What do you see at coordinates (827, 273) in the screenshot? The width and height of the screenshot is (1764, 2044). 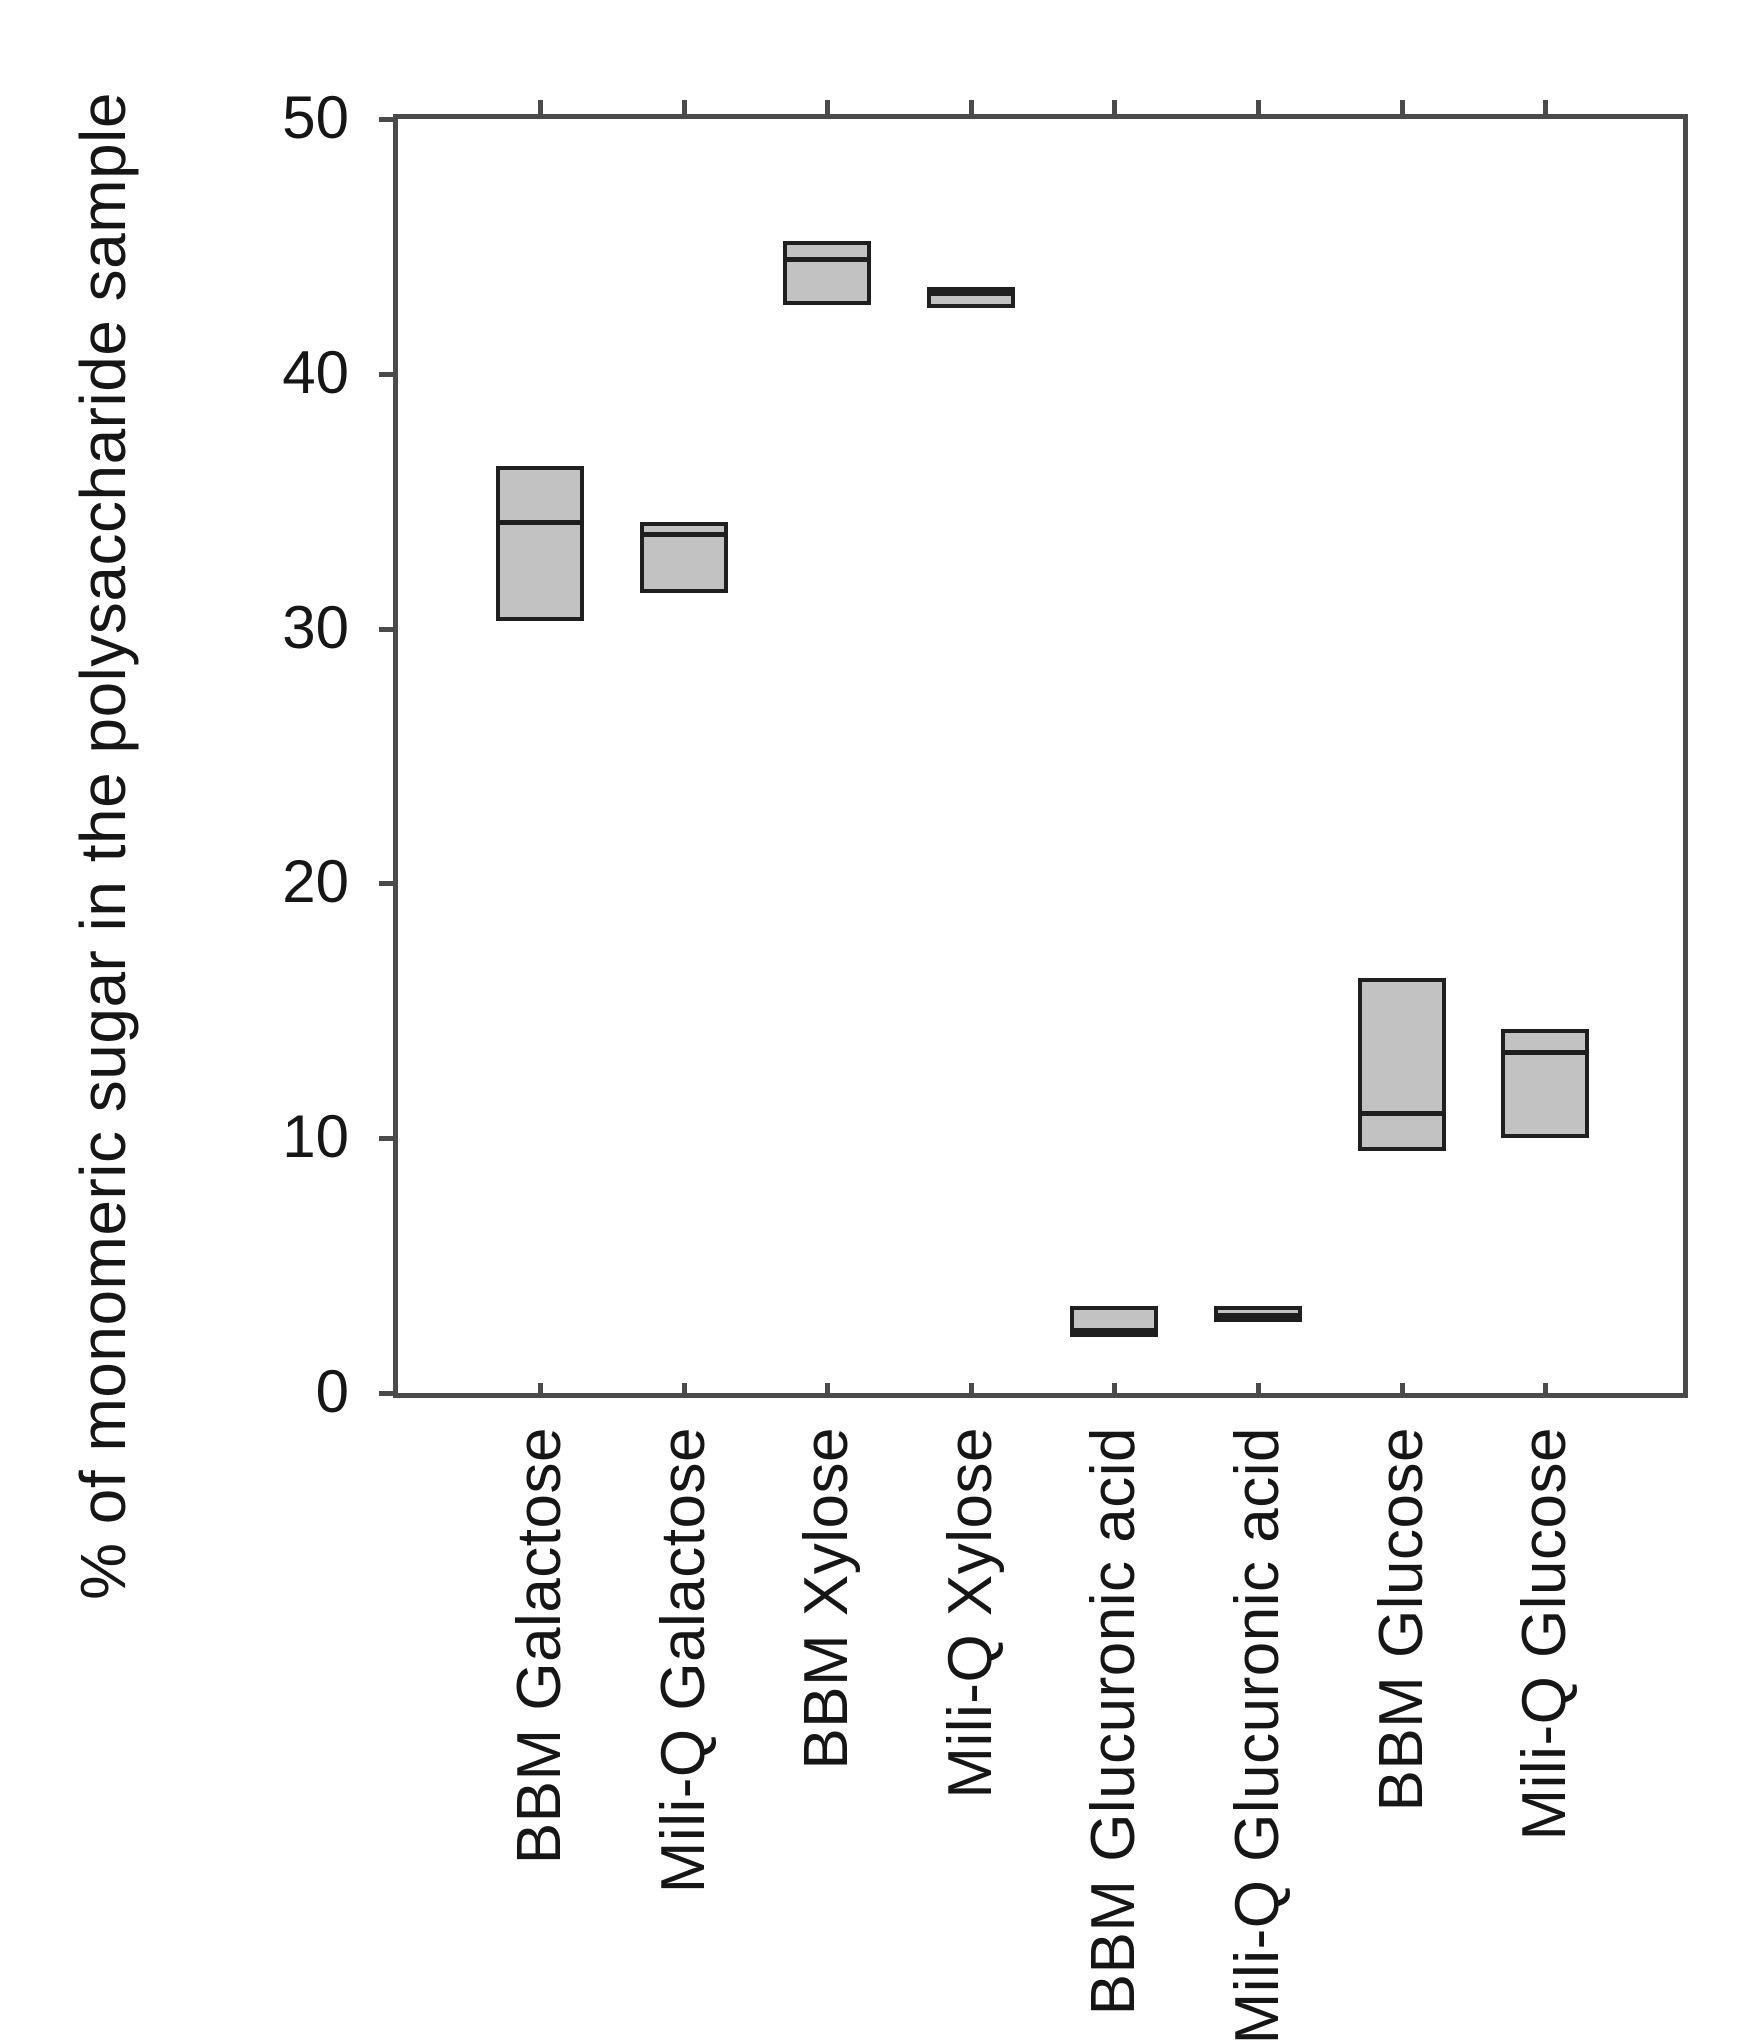 I see `box-bbm-xylose` at bounding box center [827, 273].